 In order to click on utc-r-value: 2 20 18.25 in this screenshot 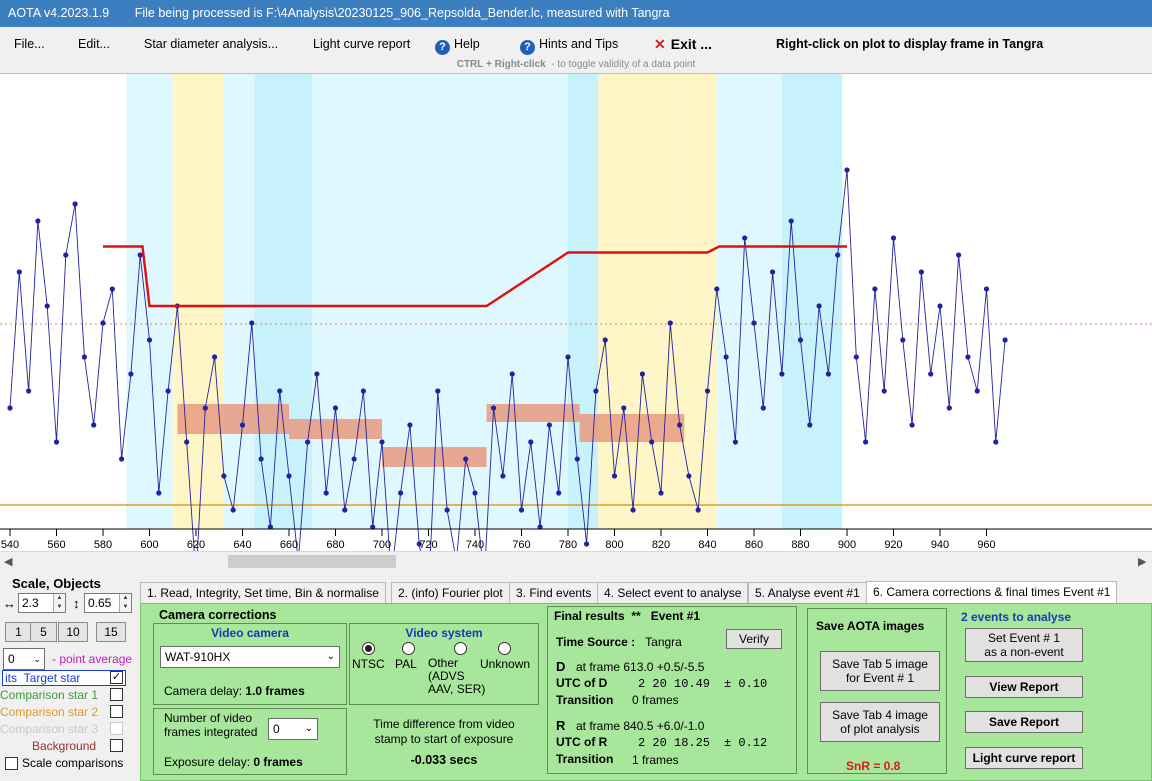, I will do `click(674, 743)`.